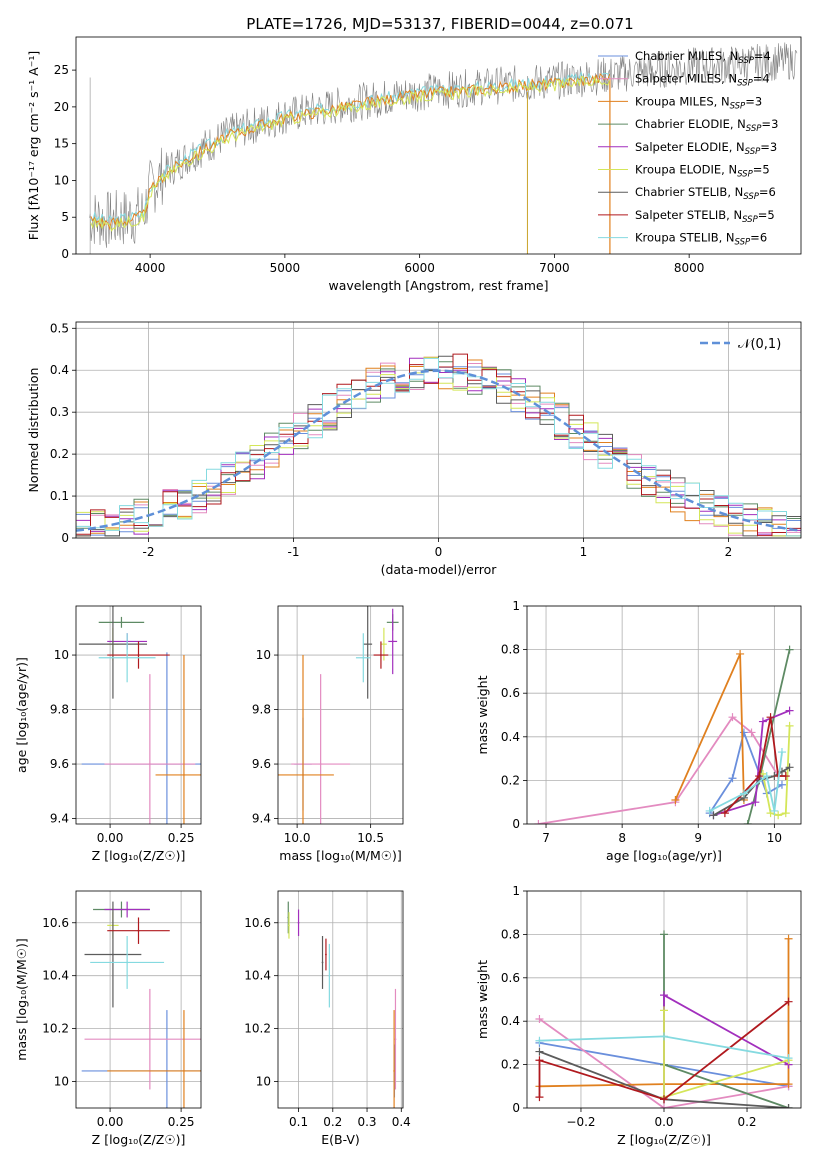 This screenshot has width=819, height=1170. What do you see at coordinates (21, 999) in the screenshot?
I see `y-axis-label: mass [log₁₀(M/M☉)]` at bounding box center [21, 999].